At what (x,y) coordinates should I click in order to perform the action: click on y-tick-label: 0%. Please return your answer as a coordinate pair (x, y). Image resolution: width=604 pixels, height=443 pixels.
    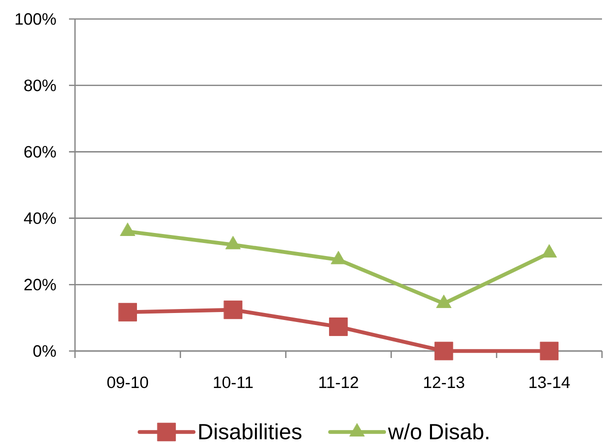
    Looking at the image, I should click on (44, 351).